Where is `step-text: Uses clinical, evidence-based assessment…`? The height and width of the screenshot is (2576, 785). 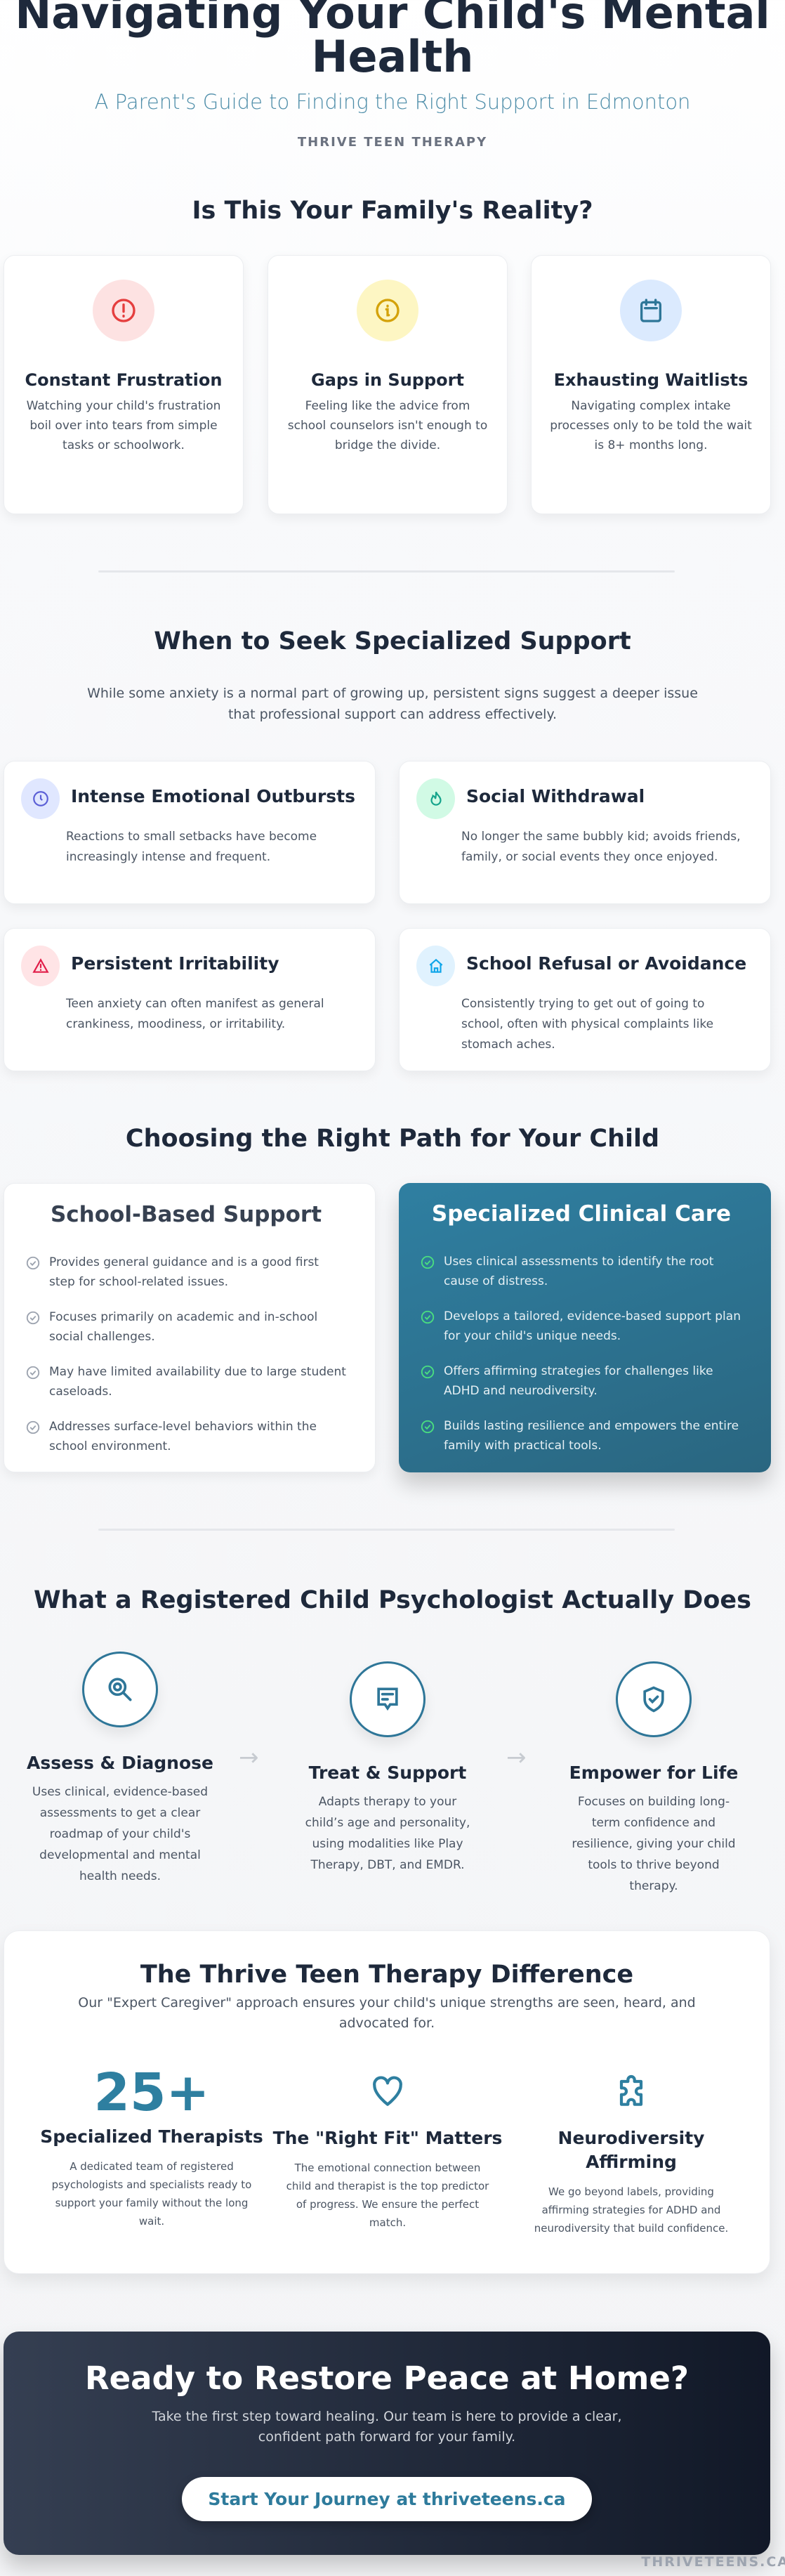 step-text: Uses clinical, evidence-based assessment… is located at coordinates (120, 1834).